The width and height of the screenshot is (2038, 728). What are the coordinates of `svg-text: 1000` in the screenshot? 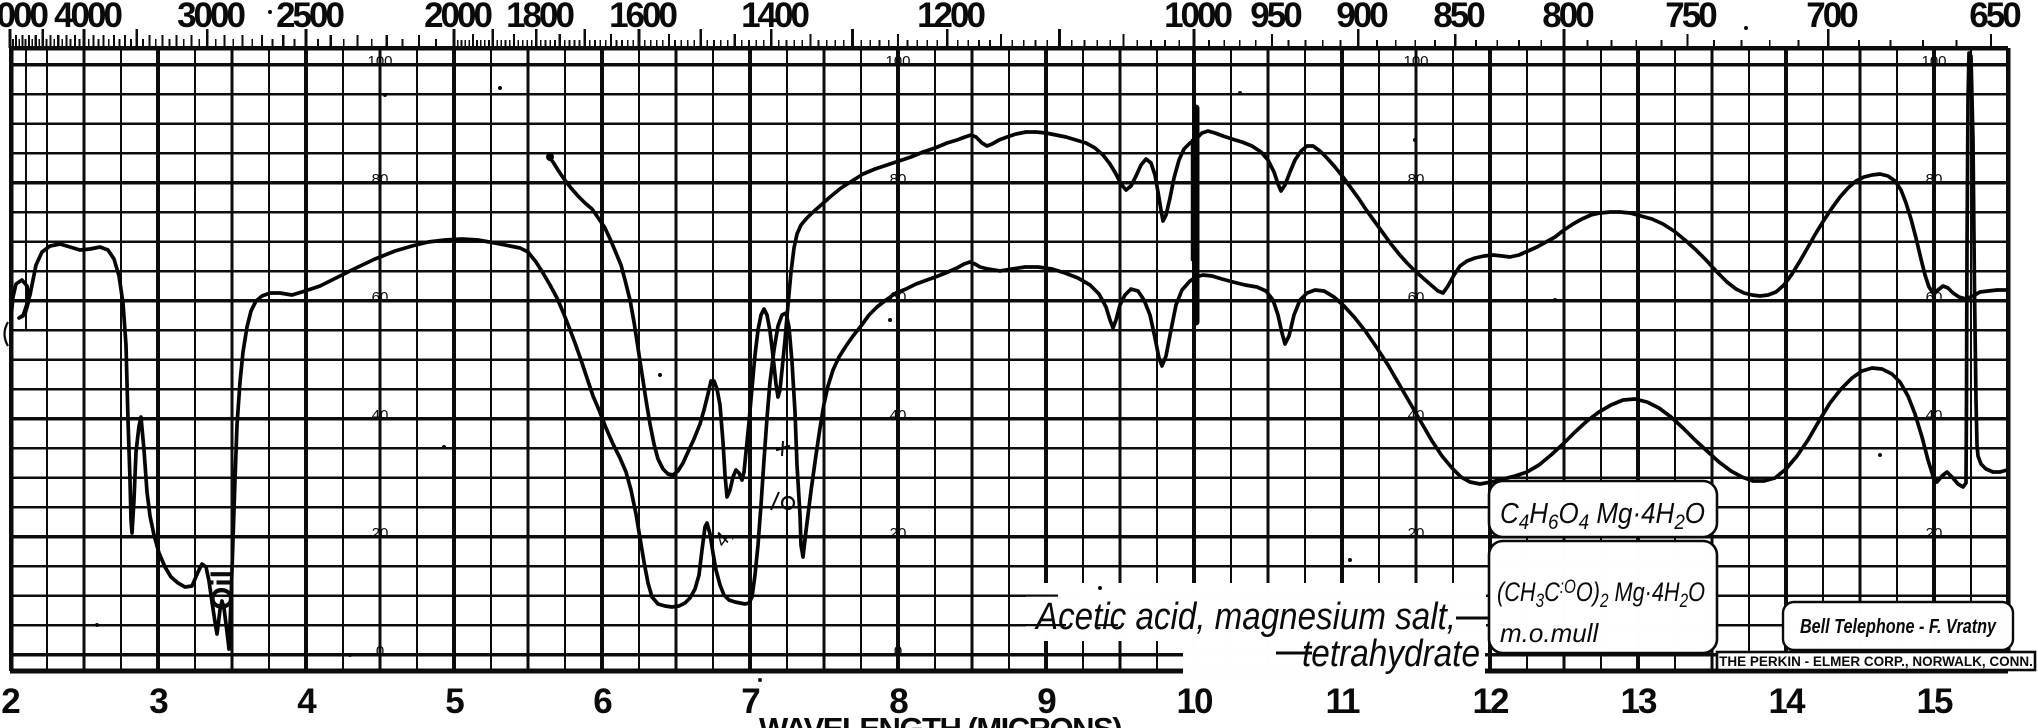 It's located at (1198, 17).